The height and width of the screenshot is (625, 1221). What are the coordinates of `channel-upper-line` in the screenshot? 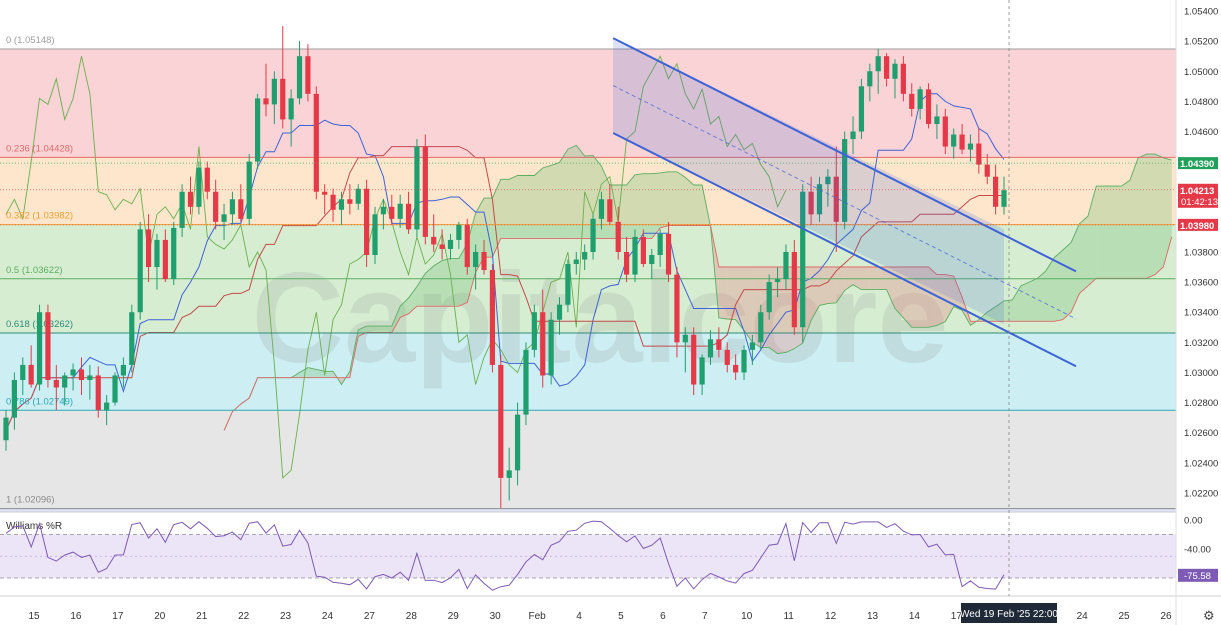 It's located at (844, 155).